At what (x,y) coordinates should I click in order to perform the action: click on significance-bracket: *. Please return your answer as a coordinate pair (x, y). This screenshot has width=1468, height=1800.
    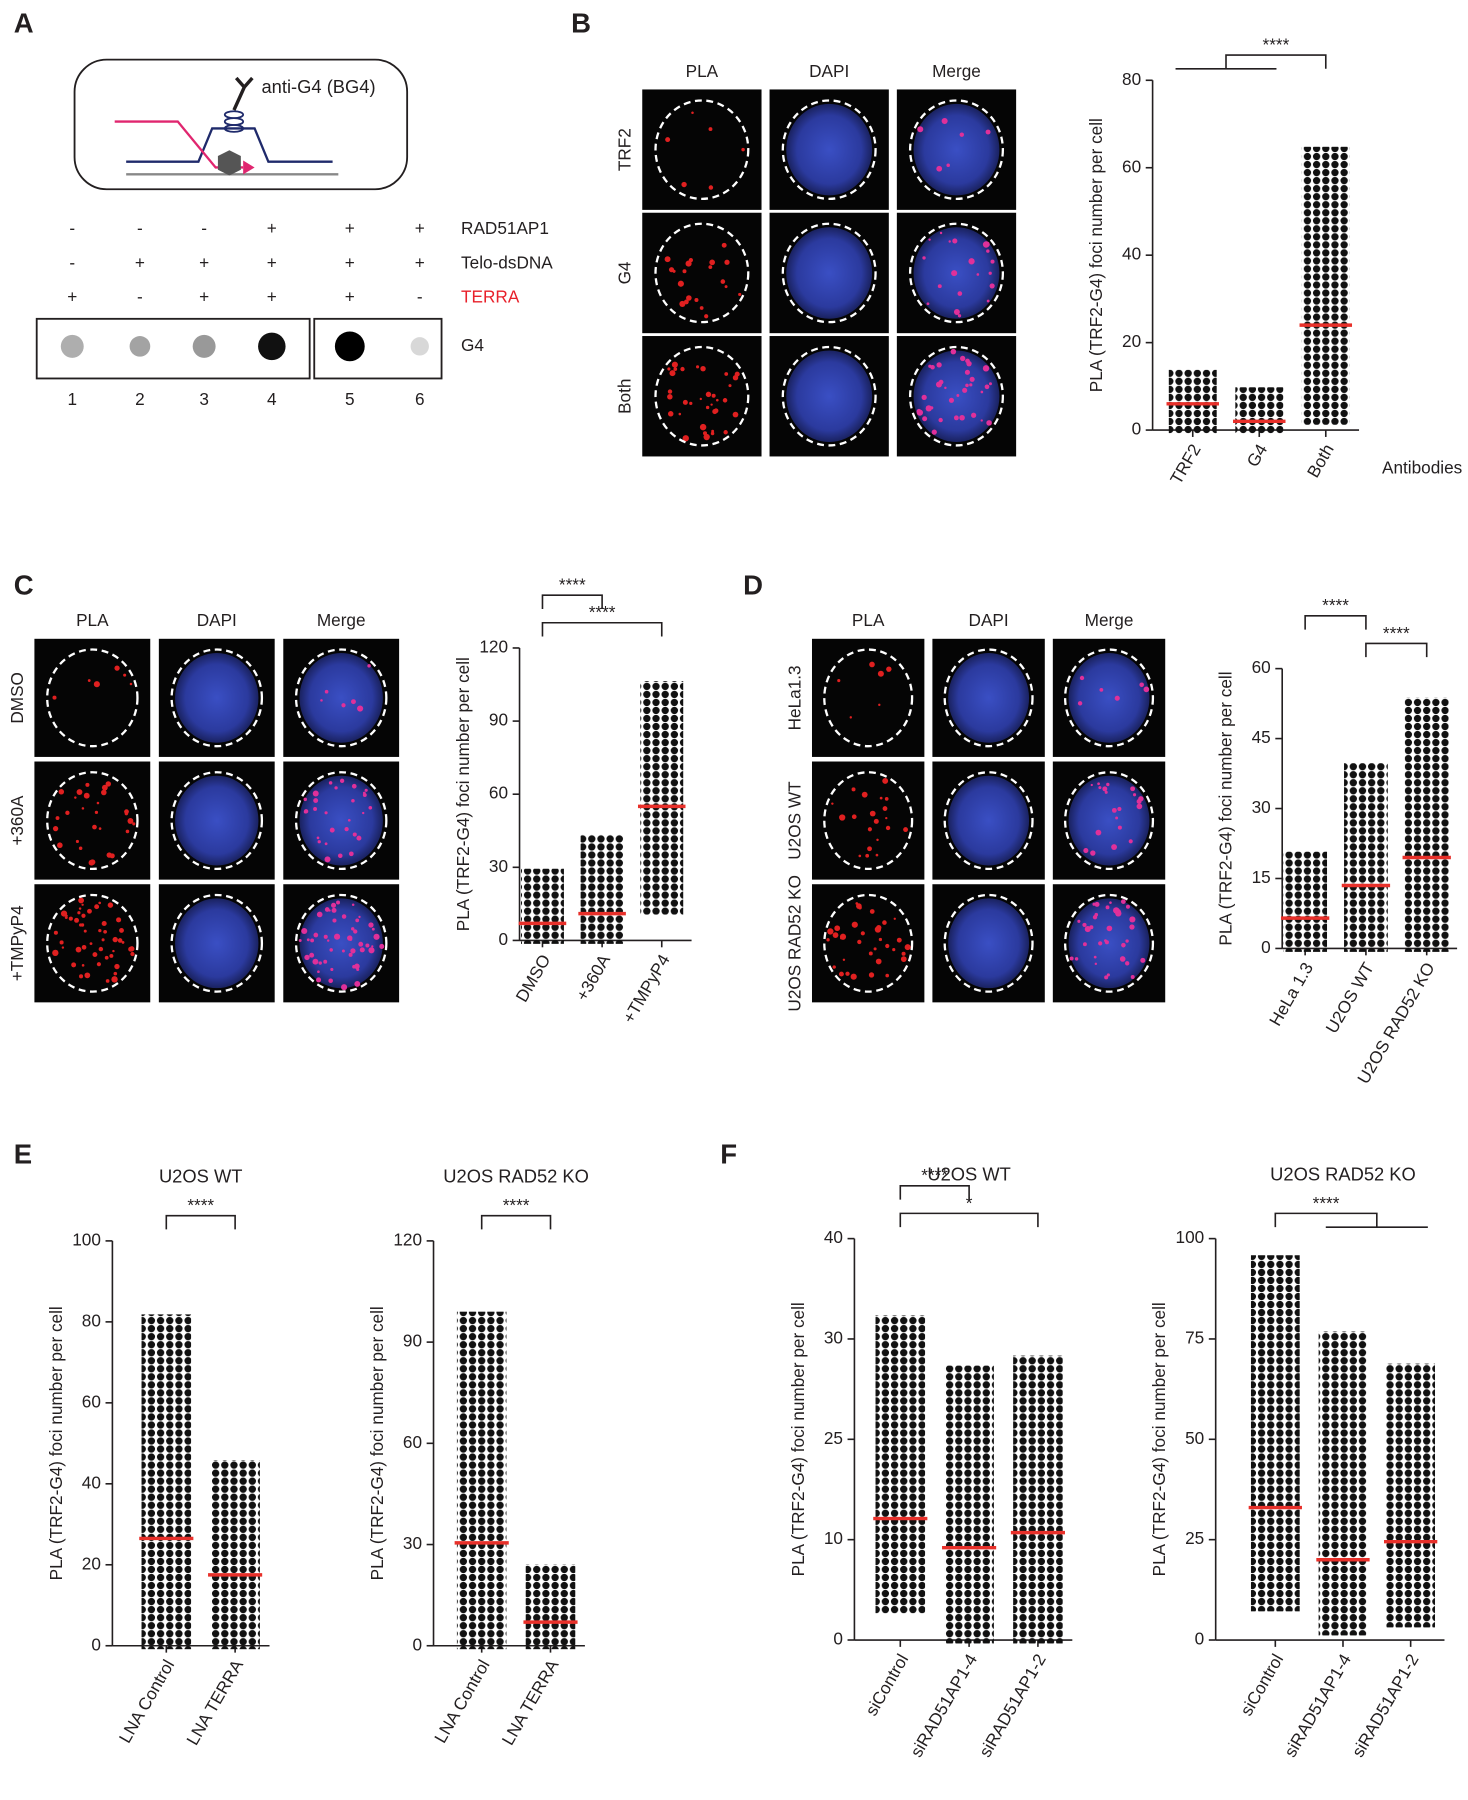
    Looking at the image, I should click on (969, 1210).